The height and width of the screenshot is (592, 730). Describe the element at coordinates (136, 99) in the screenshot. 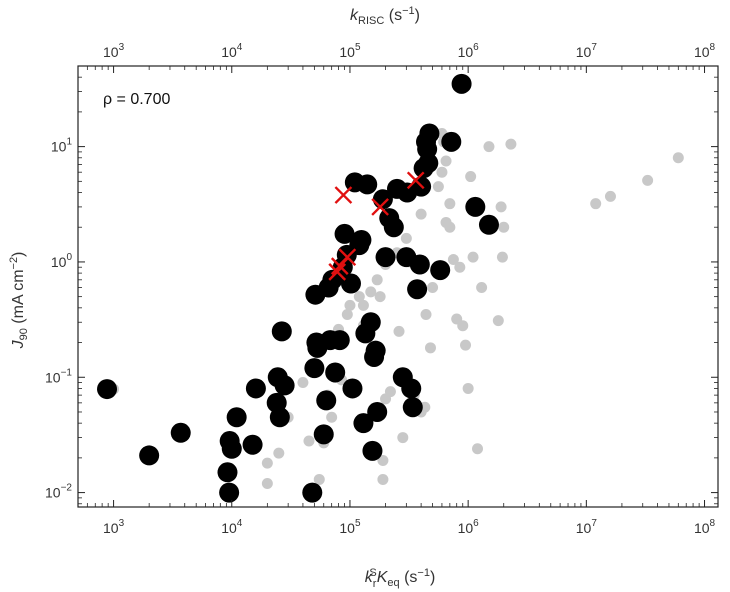

I see `annotation: ρ = 0.700` at that location.